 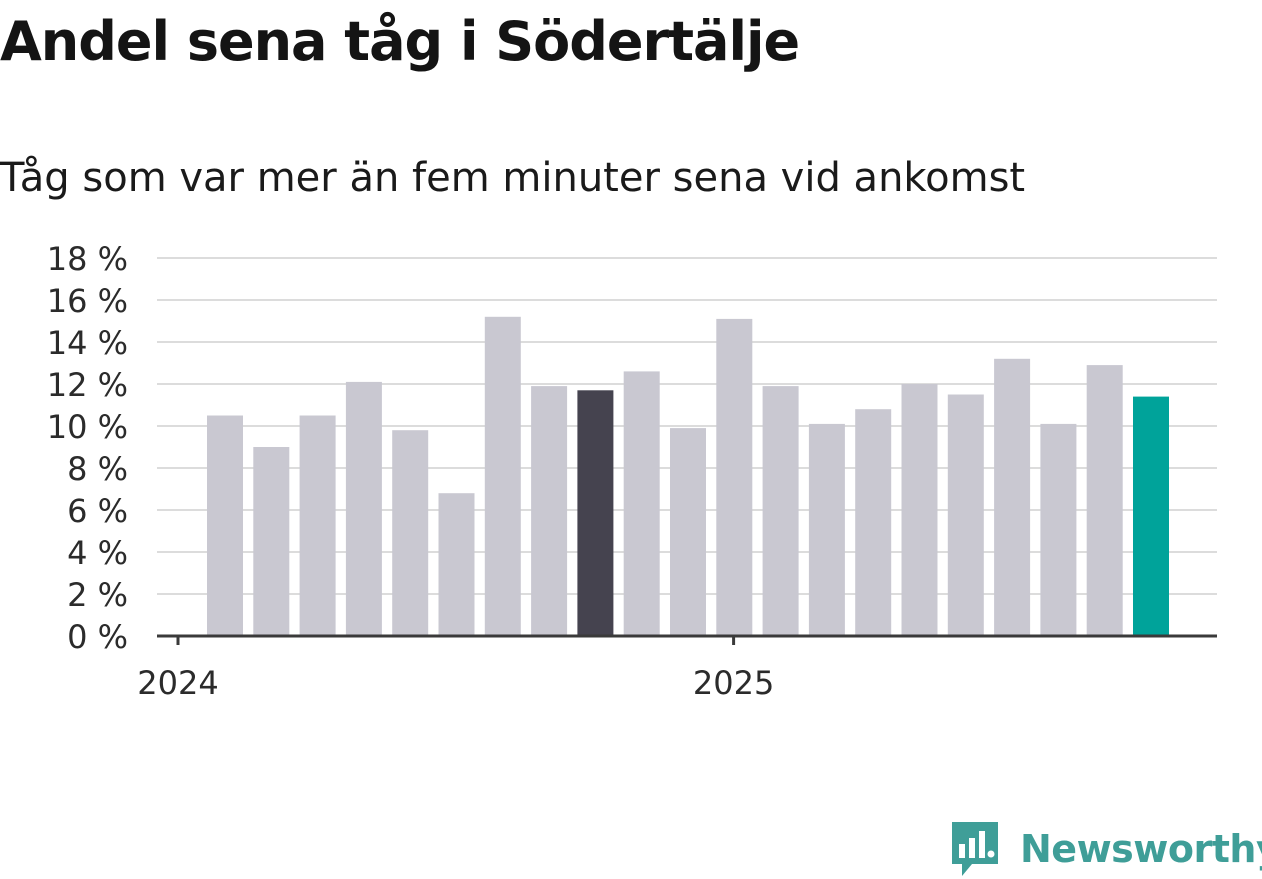 What do you see at coordinates (97, 469) in the screenshot?
I see `y-tick-label: 8 %` at bounding box center [97, 469].